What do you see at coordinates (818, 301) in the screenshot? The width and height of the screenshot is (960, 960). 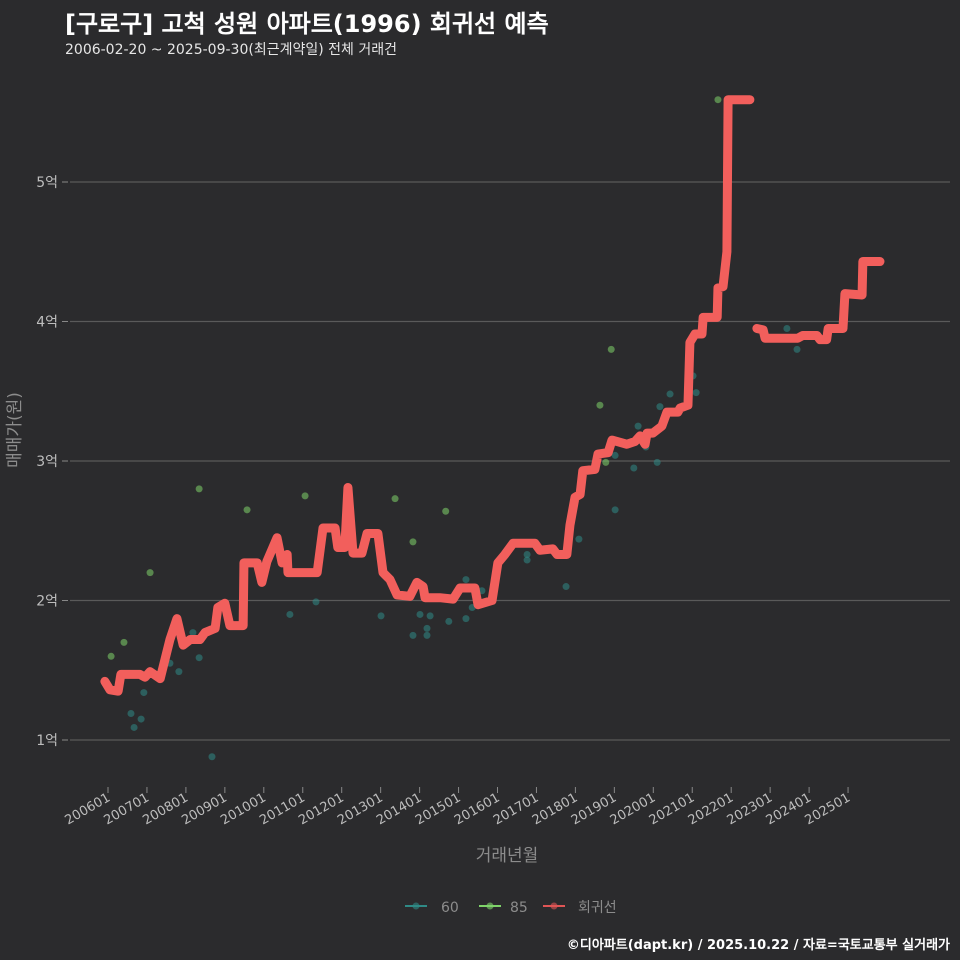 I see `regression-line` at bounding box center [818, 301].